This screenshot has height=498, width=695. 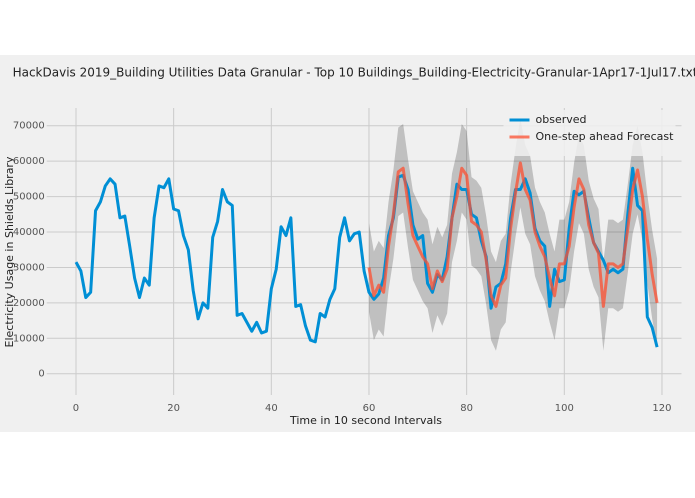 What do you see at coordinates (173, 408) in the screenshot?
I see `x-tick-label: 20` at bounding box center [173, 408].